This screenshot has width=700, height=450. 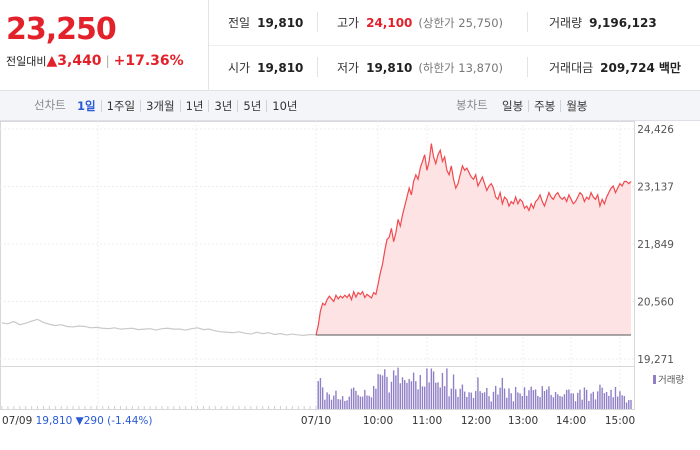 I want to click on prev-day-line, so click(x=159, y=327).